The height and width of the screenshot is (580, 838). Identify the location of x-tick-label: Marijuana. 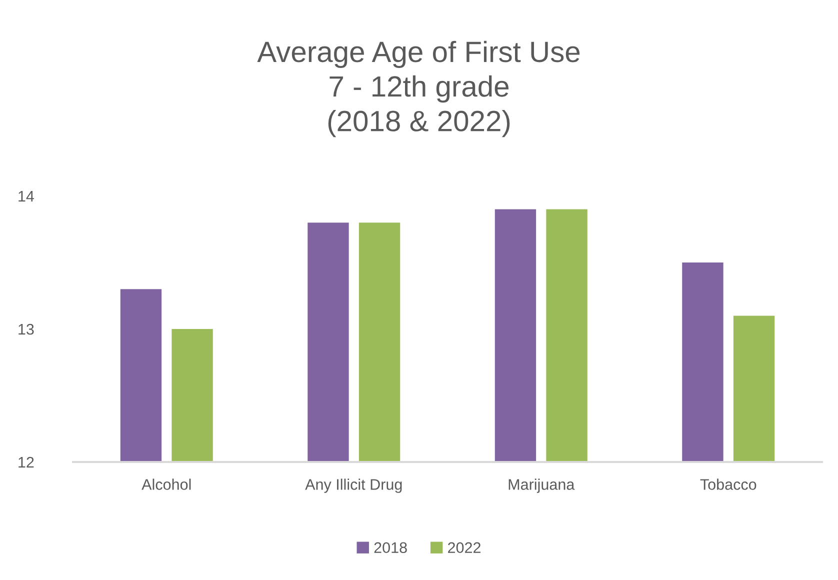
(541, 485).